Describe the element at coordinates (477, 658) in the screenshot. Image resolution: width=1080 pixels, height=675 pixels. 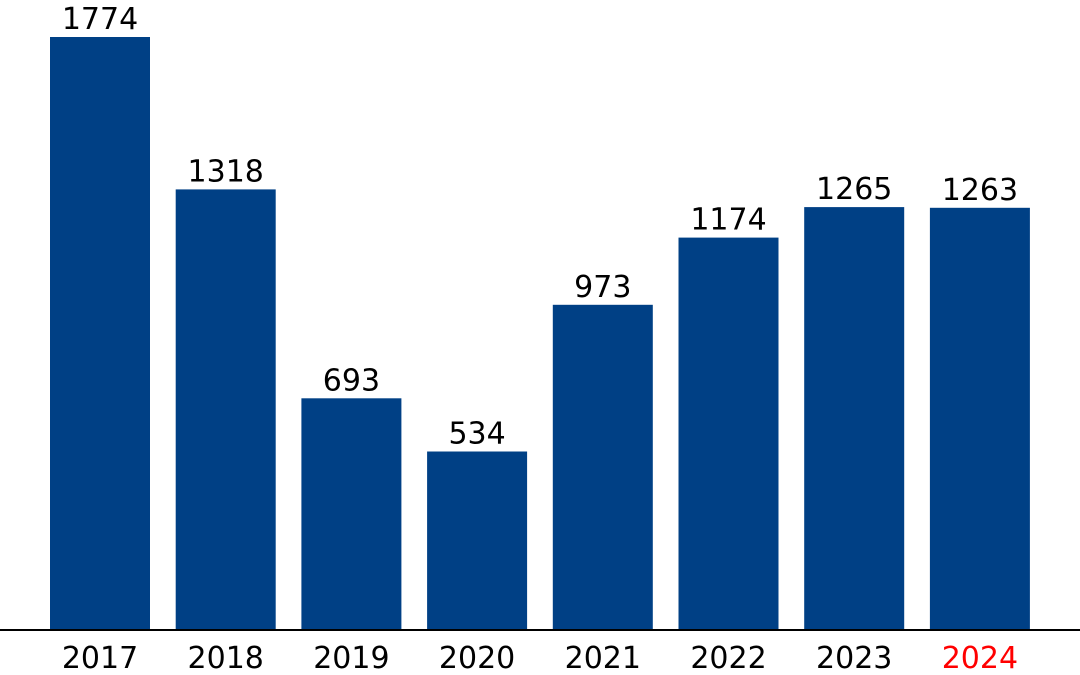
I see `x-tick-label-2020: 2020` at that location.